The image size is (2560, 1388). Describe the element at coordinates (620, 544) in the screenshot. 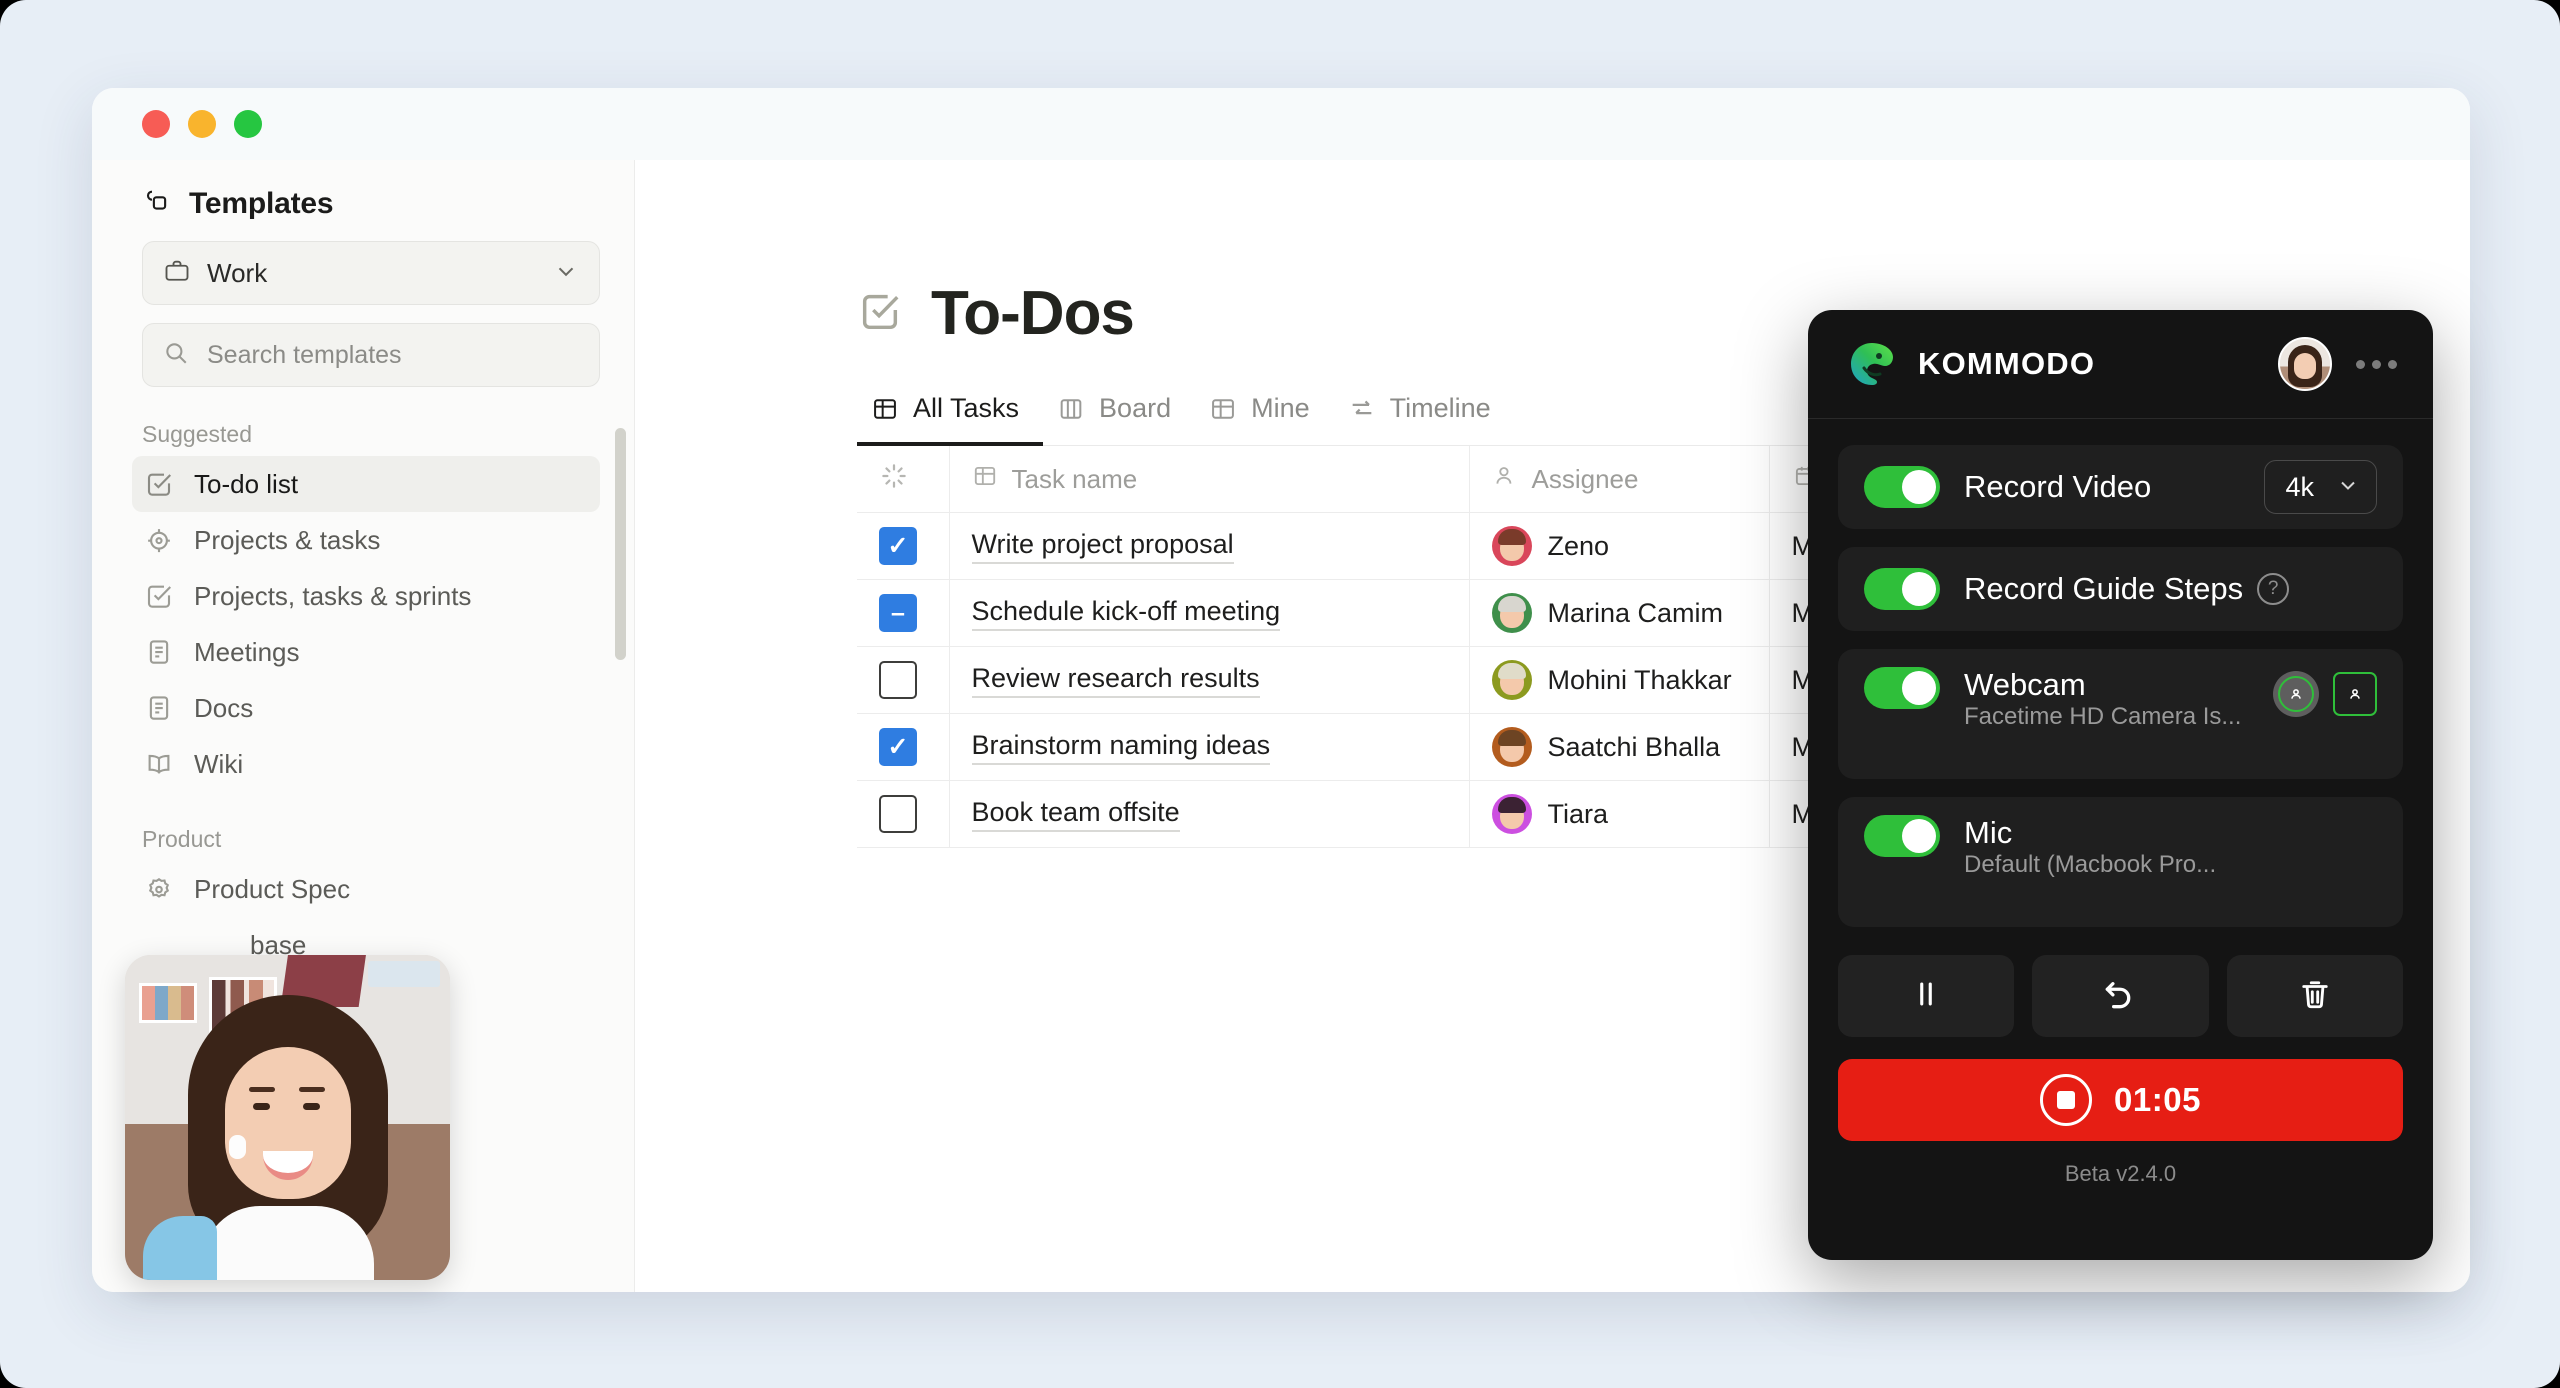

I see `sidebar-scrollbar` at that location.